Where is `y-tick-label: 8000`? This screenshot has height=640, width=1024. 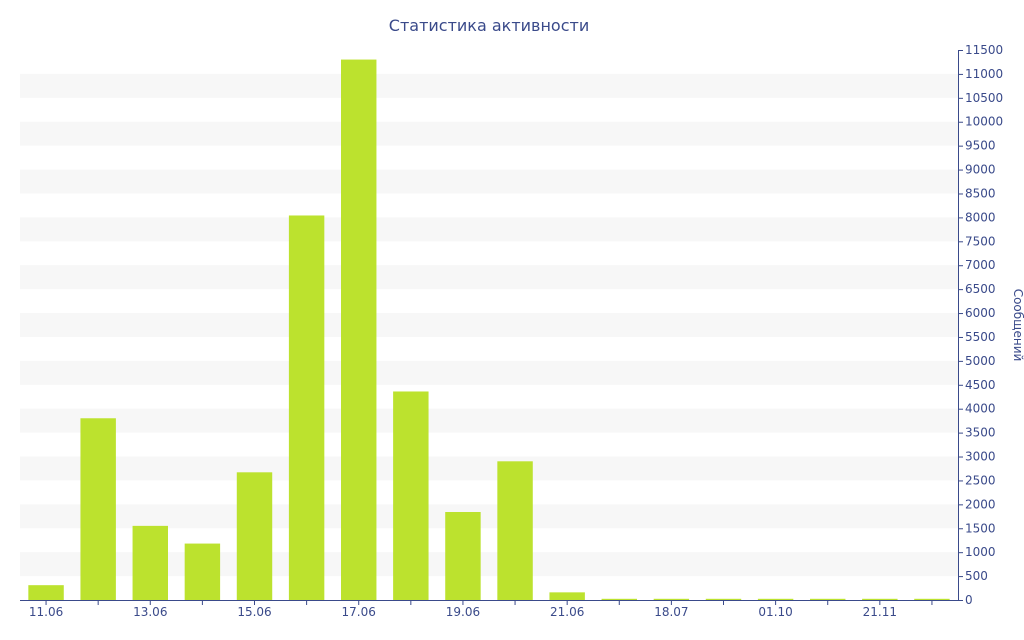 y-tick-label: 8000 is located at coordinates (980, 217).